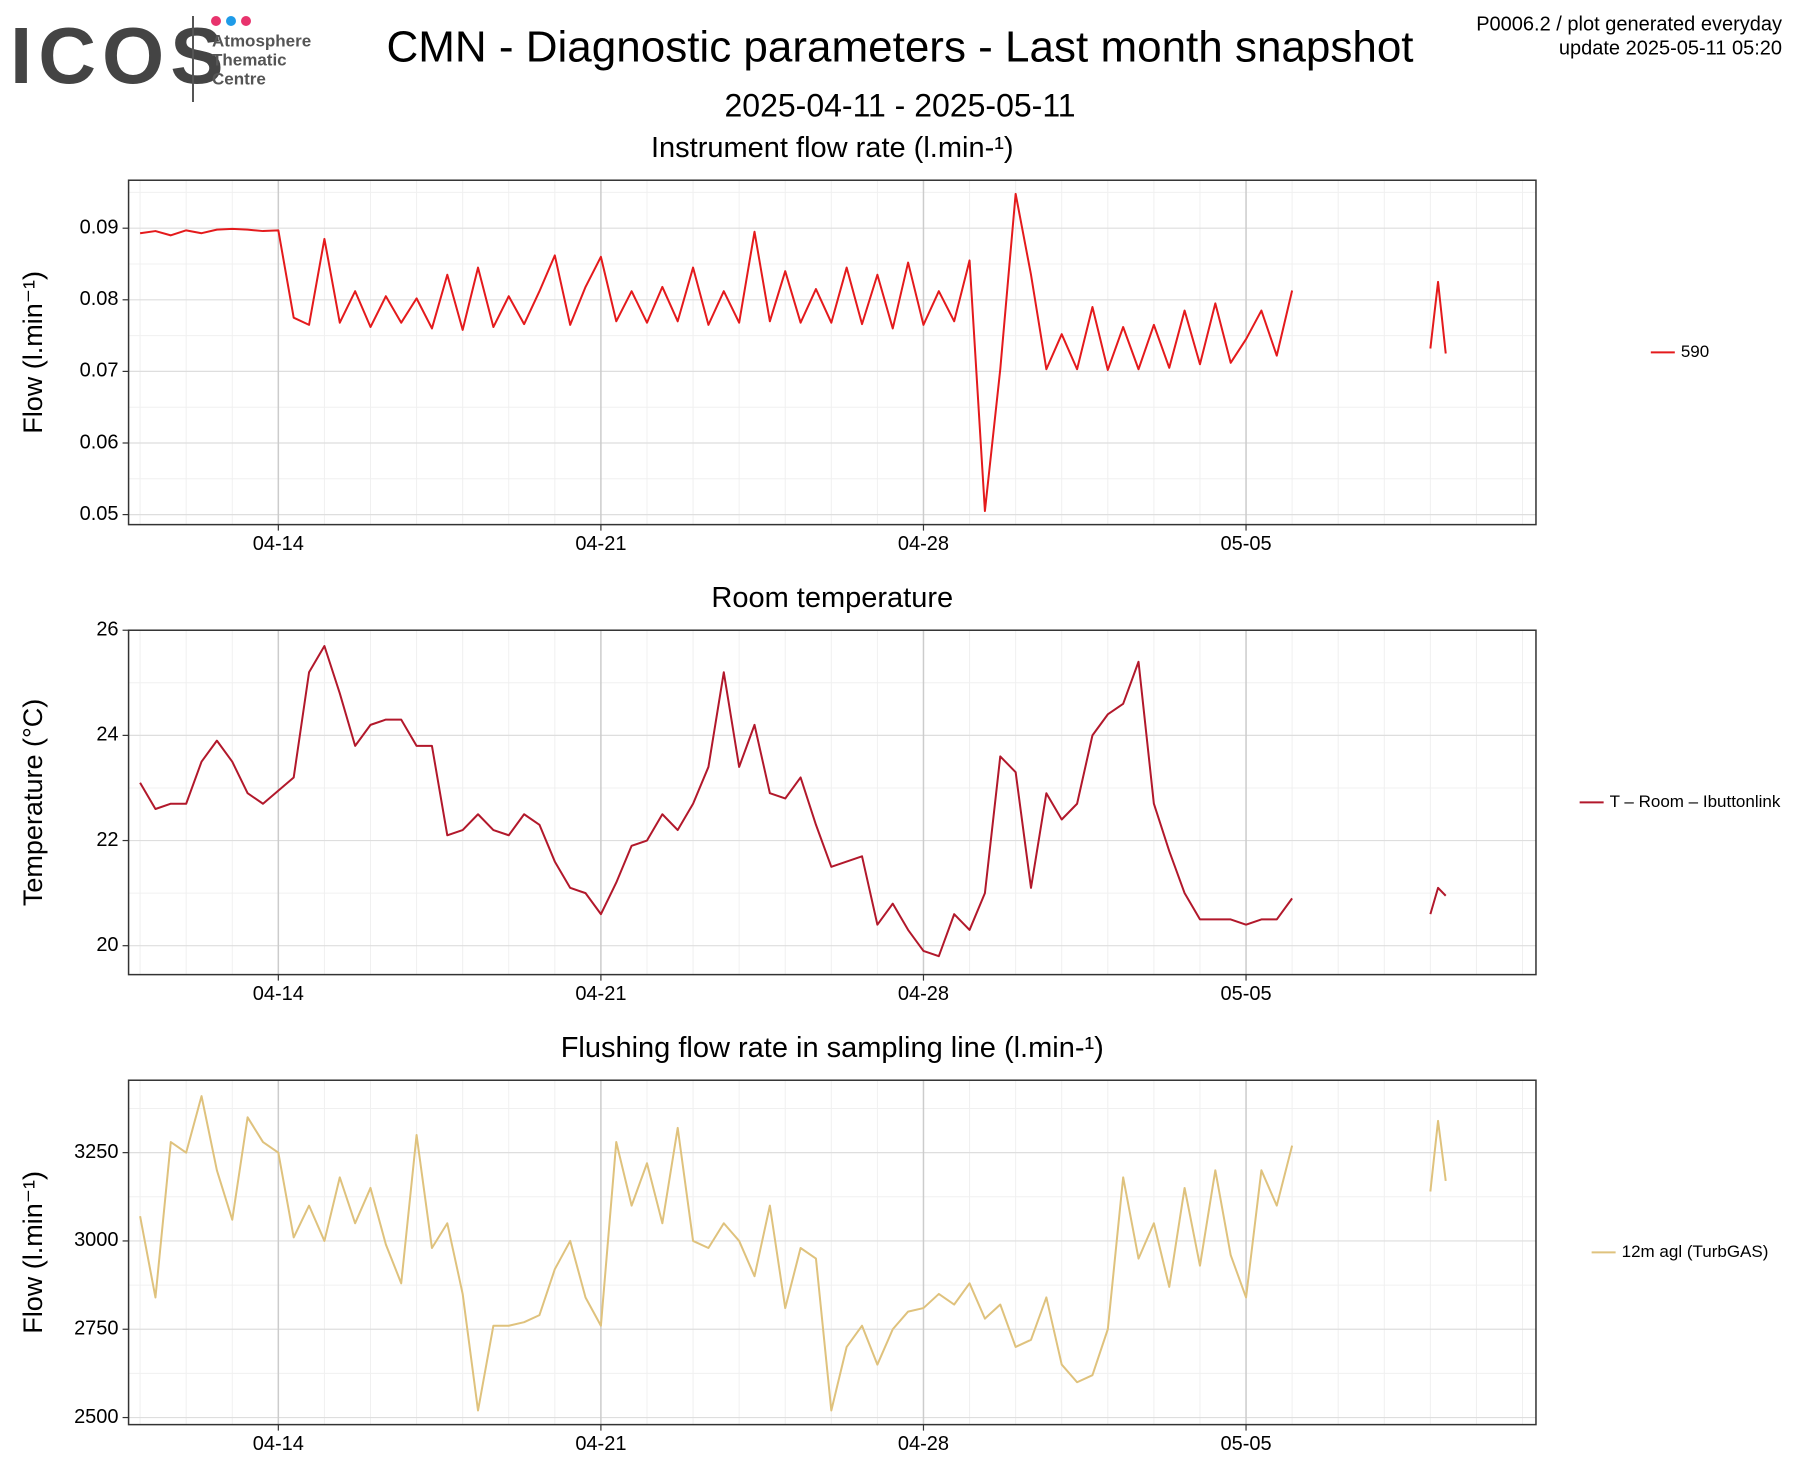 This screenshot has height=1470, width=1800. I want to click on y-tick-label: 2750, so click(96, 1329).